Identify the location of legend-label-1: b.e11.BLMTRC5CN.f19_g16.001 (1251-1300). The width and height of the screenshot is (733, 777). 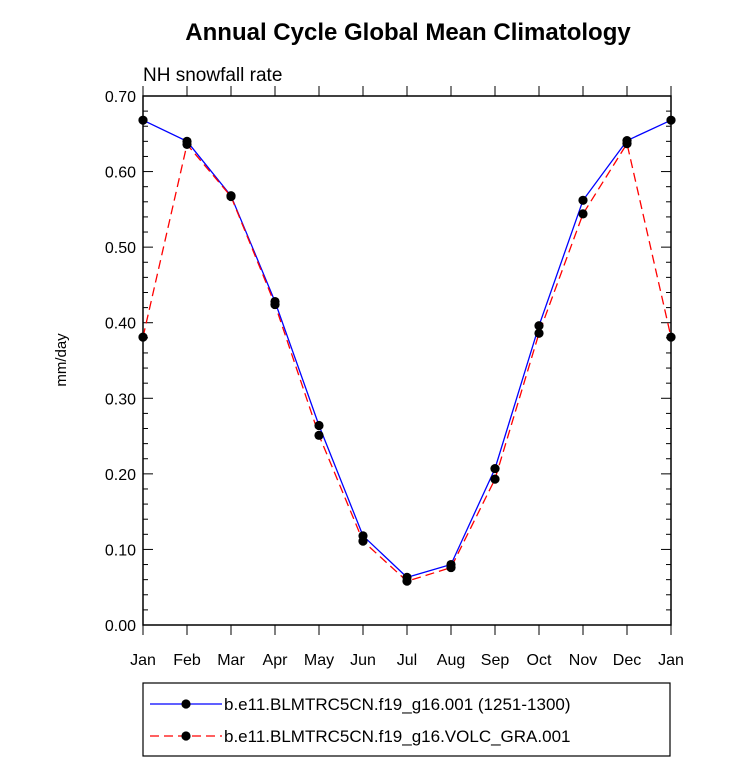
(397, 704).